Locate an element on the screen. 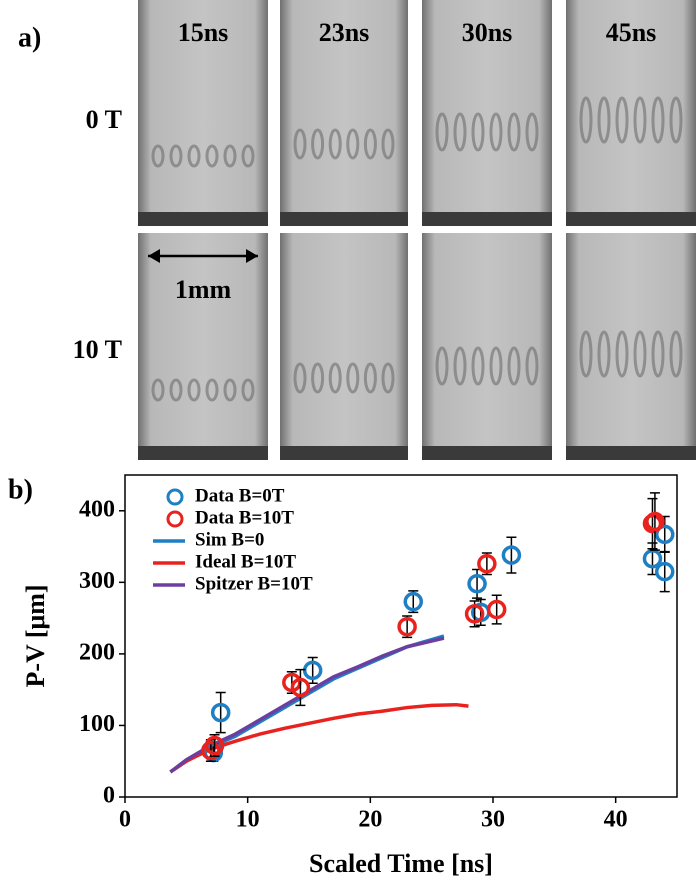 Image resolution: width=700 pixels, height=891 pixels. x-tick-label: 40 is located at coordinates (616, 820).